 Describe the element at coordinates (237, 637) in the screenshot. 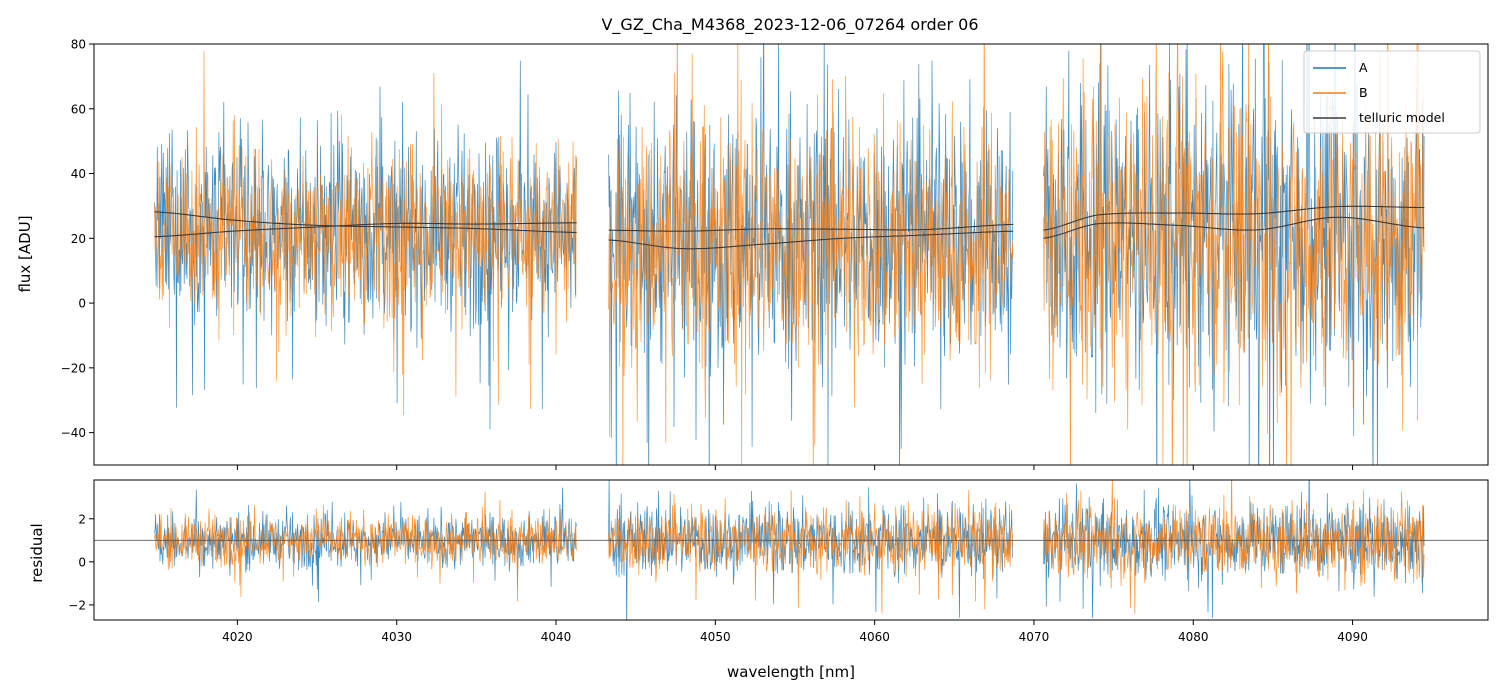

I see `x-tick-label: 4020` at that location.